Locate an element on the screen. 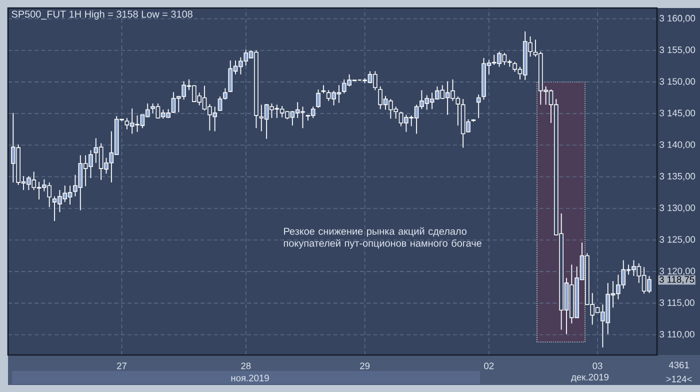  y-tick-label: 3 135,00 is located at coordinates (678, 176).